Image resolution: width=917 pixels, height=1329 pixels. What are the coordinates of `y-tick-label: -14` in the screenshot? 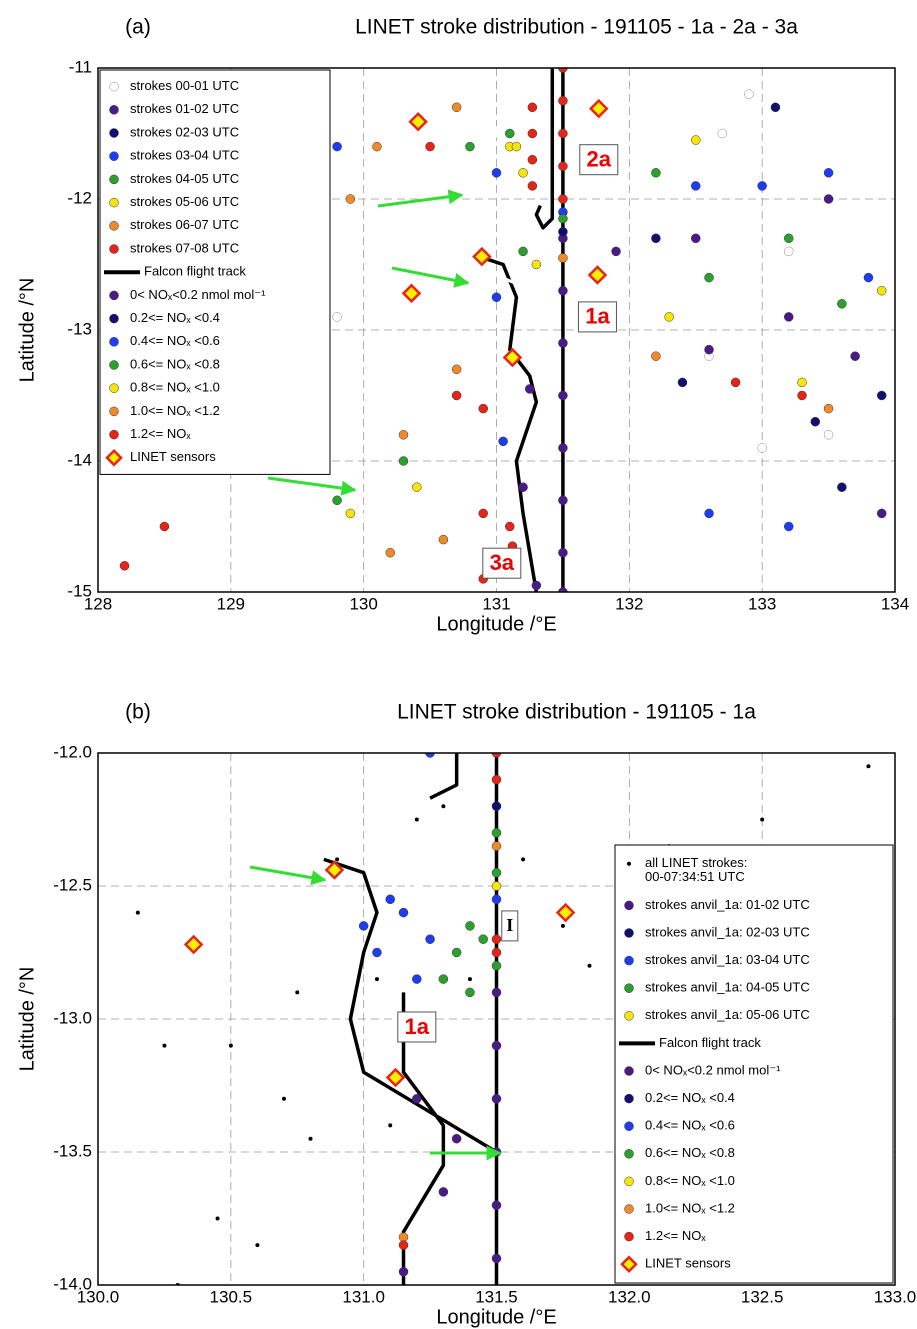 It's located at (79, 459).